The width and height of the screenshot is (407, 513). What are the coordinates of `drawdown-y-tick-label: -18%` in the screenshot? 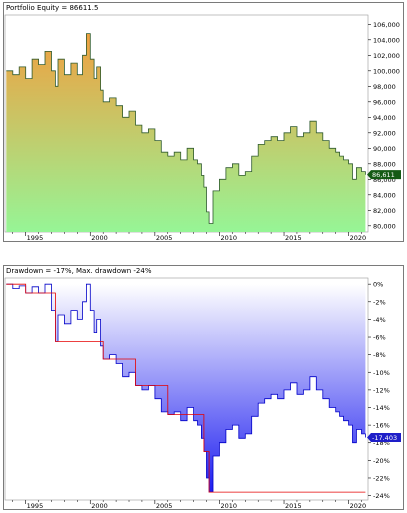 It's located at (381, 443).